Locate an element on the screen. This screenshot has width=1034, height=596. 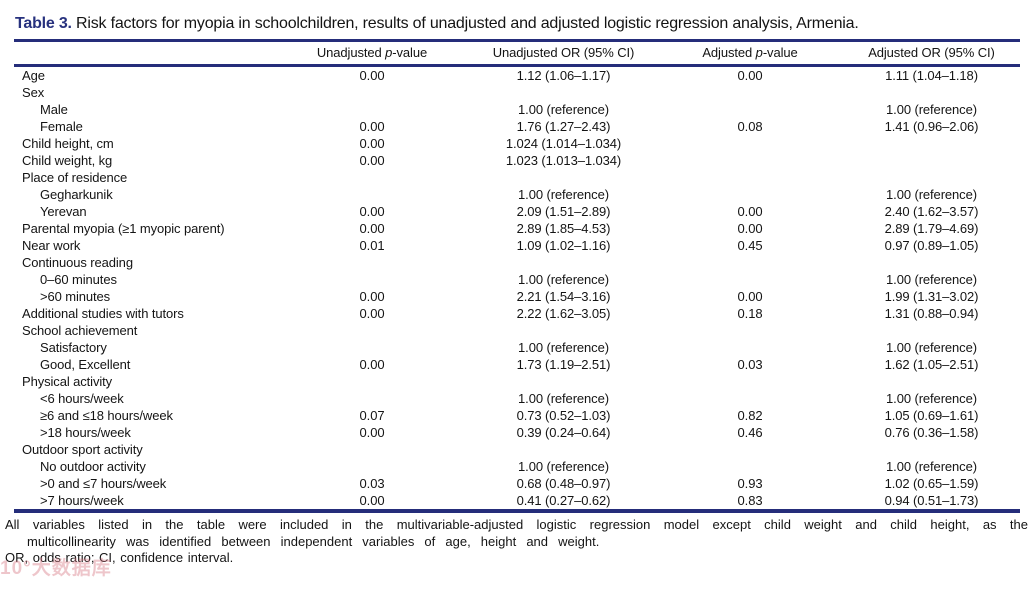
cell-value: 0.82 is located at coordinates (750, 415).